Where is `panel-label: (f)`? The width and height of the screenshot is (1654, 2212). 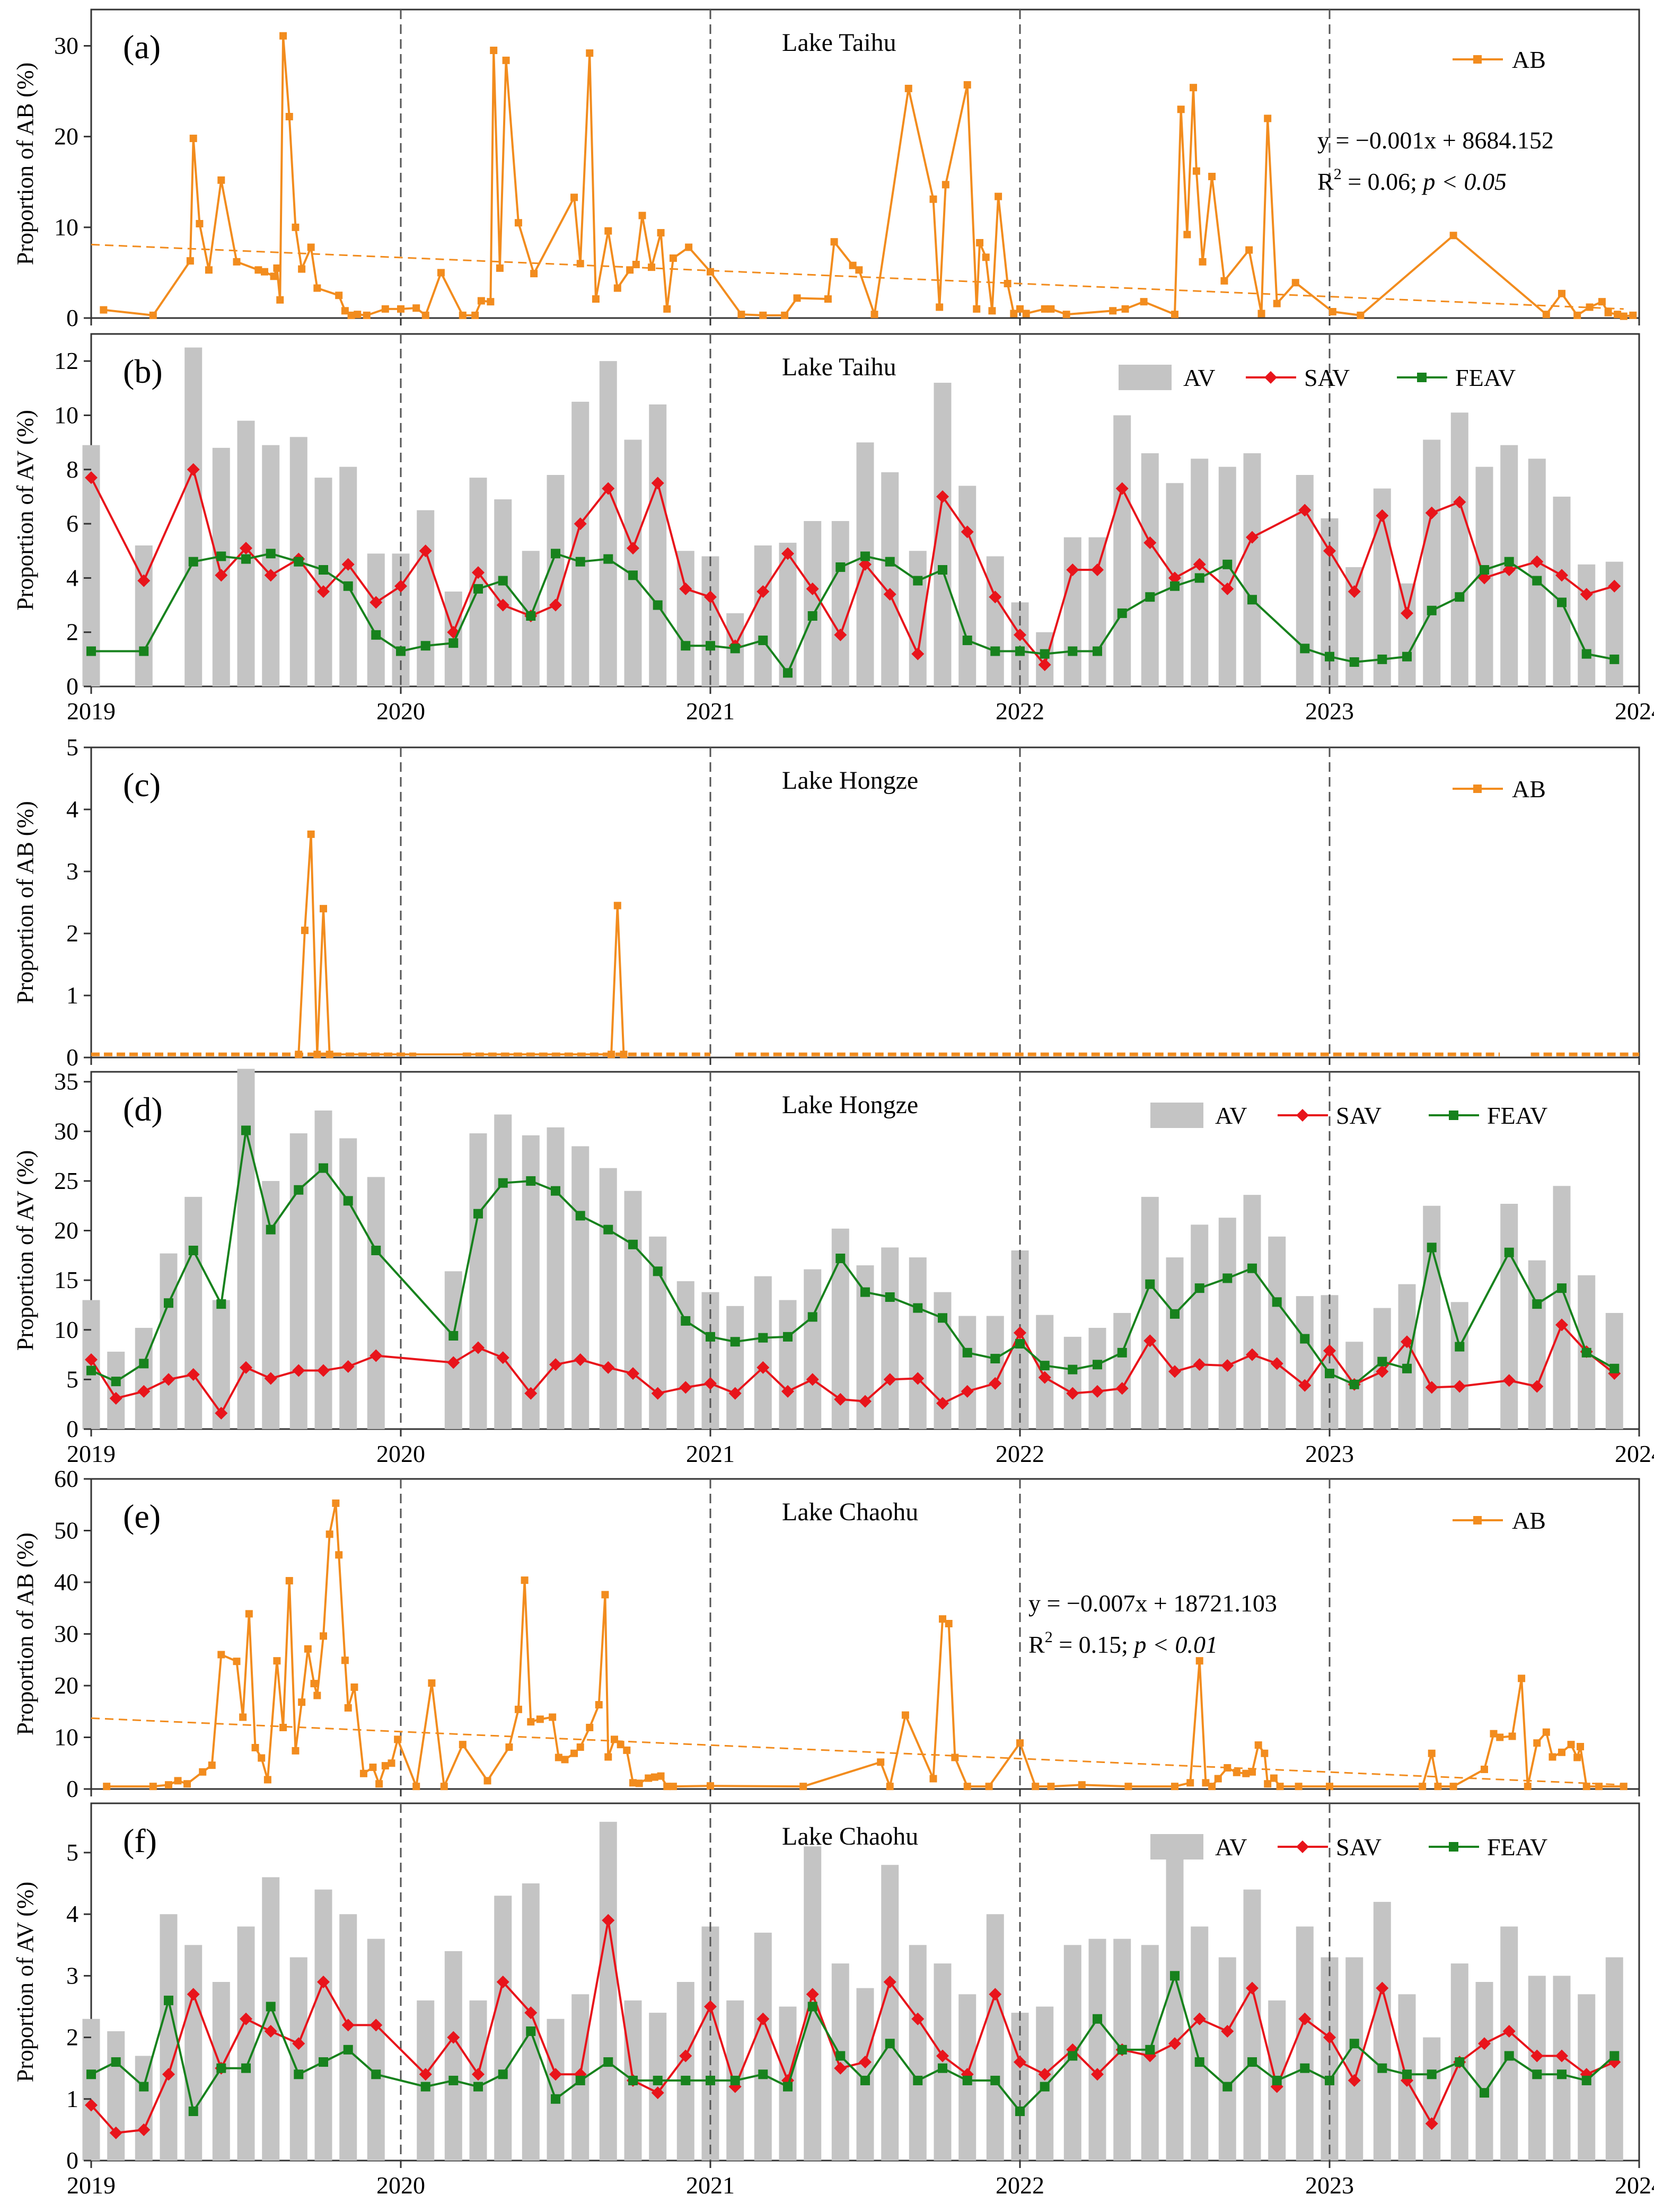
panel-label: (f) is located at coordinates (140, 1841).